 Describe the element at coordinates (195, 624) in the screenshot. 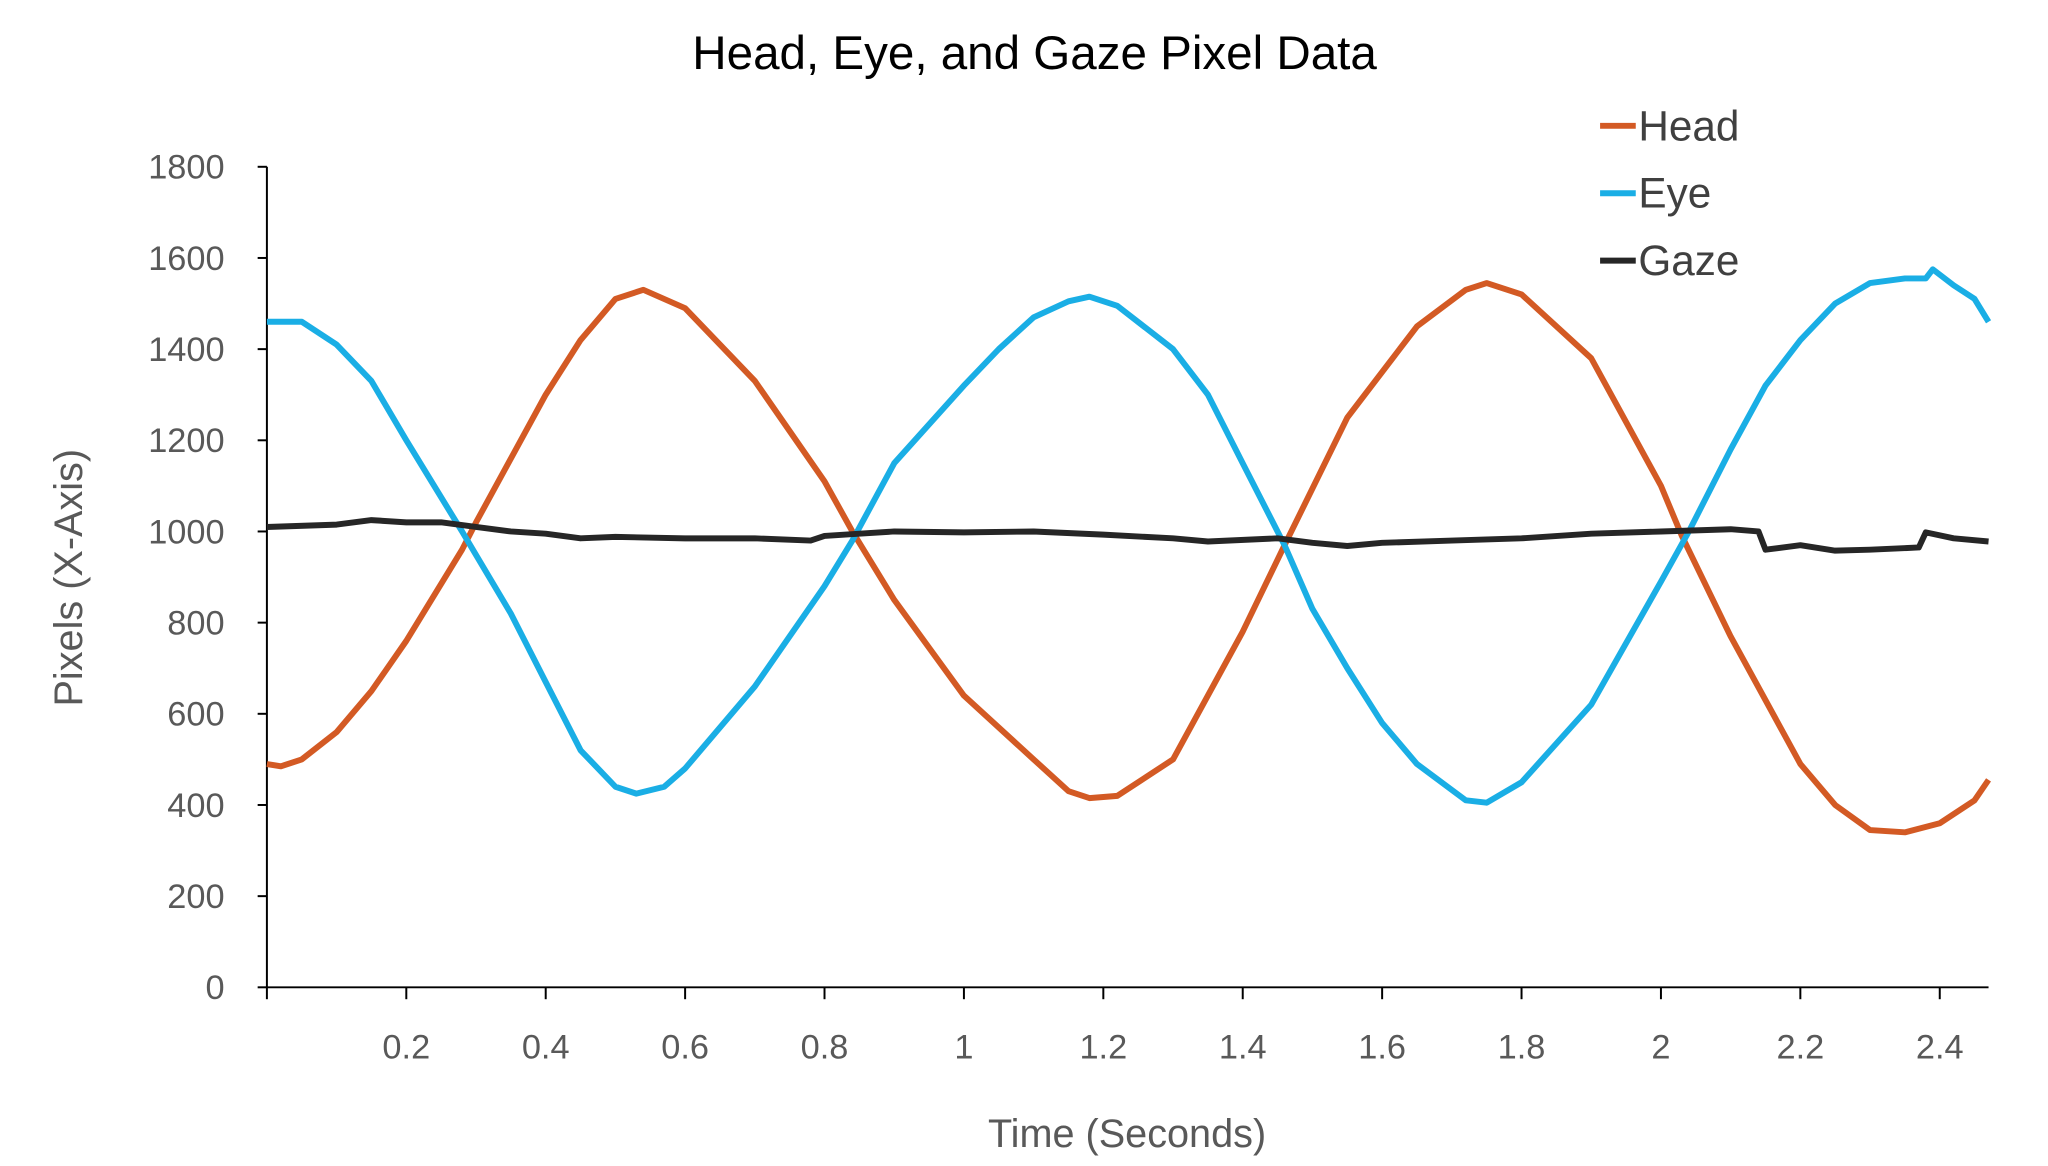

I see `y-tick-label: 800` at that location.